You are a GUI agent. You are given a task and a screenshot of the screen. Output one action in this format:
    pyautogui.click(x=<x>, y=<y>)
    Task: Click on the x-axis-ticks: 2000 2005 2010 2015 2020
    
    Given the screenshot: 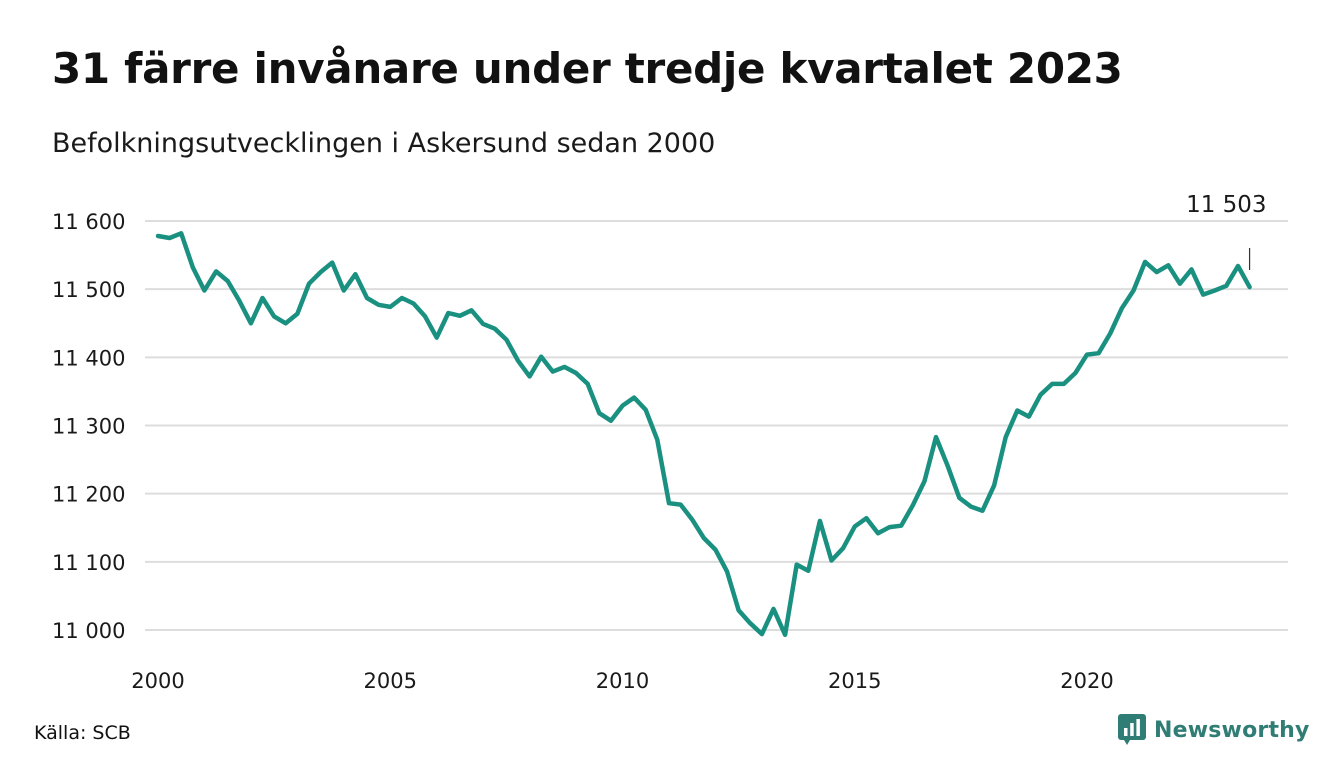 What is the action you would take?
    pyautogui.click(x=622, y=681)
    